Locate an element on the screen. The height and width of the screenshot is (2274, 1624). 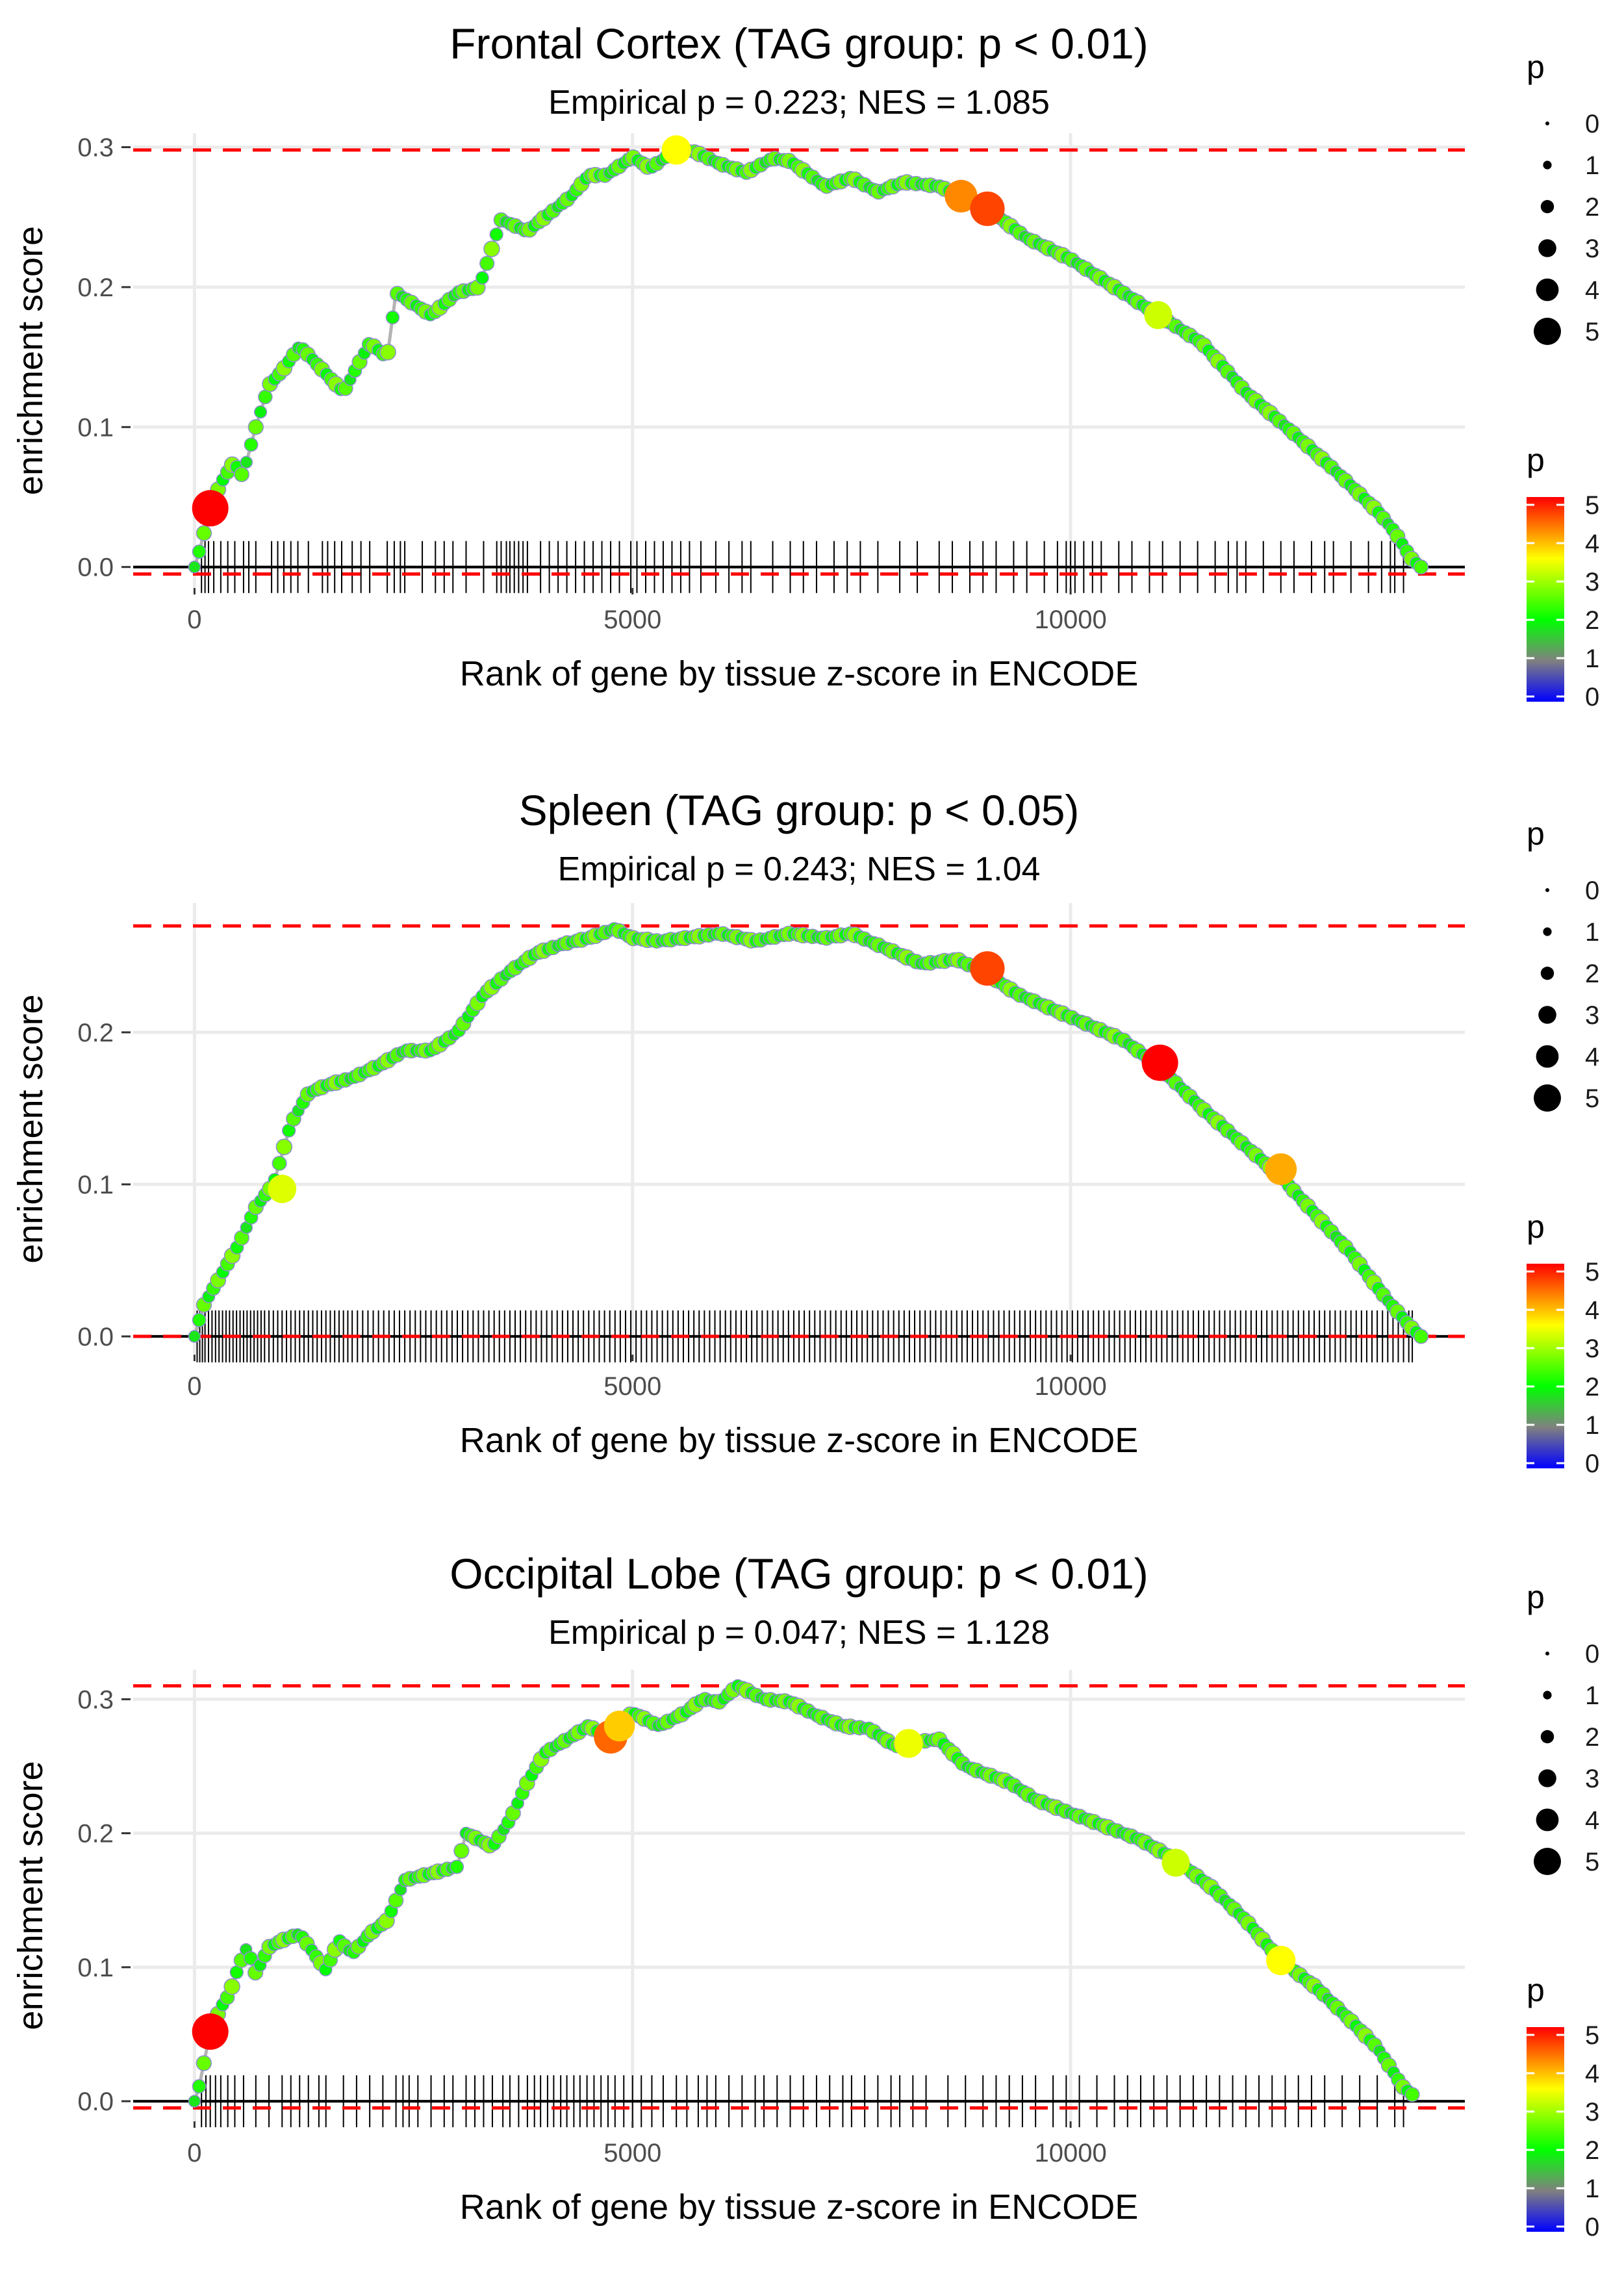
chart-title: Spleen (TAG group: p < 0.05) is located at coordinates (799, 810).